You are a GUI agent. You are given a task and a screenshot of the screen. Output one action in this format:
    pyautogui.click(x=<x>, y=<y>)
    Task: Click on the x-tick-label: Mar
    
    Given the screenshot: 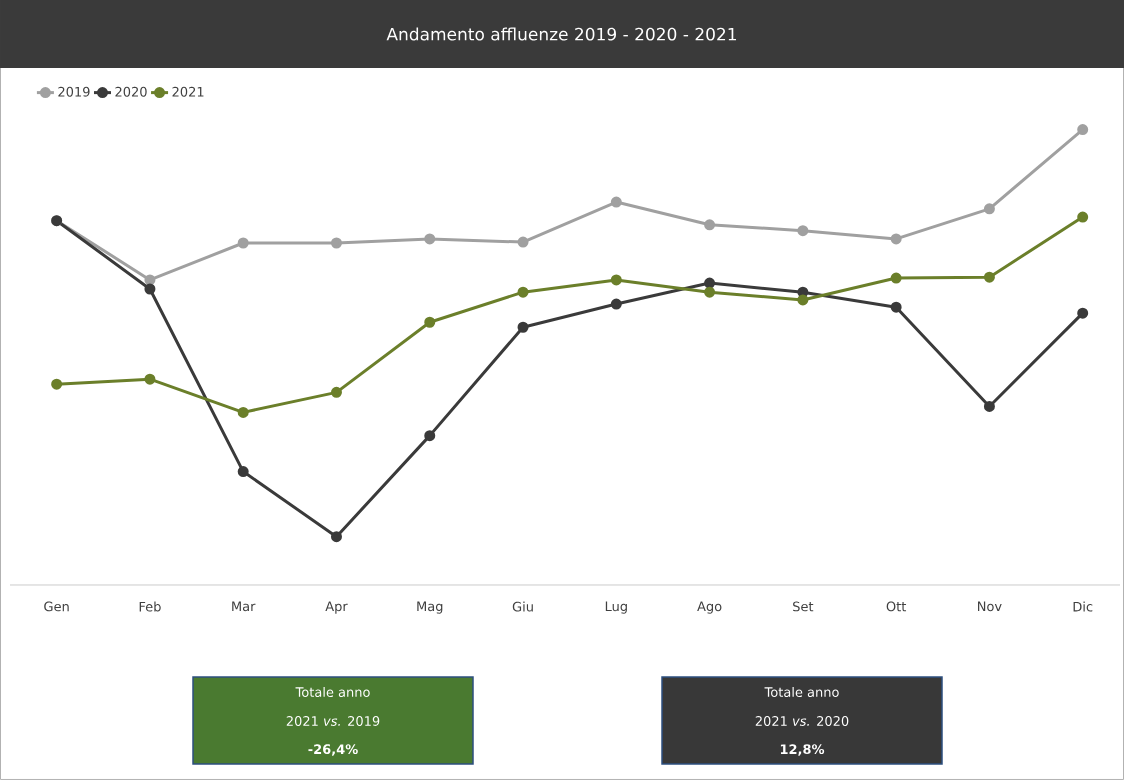 What is the action you would take?
    pyautogui.click(x=244, y=606)
    